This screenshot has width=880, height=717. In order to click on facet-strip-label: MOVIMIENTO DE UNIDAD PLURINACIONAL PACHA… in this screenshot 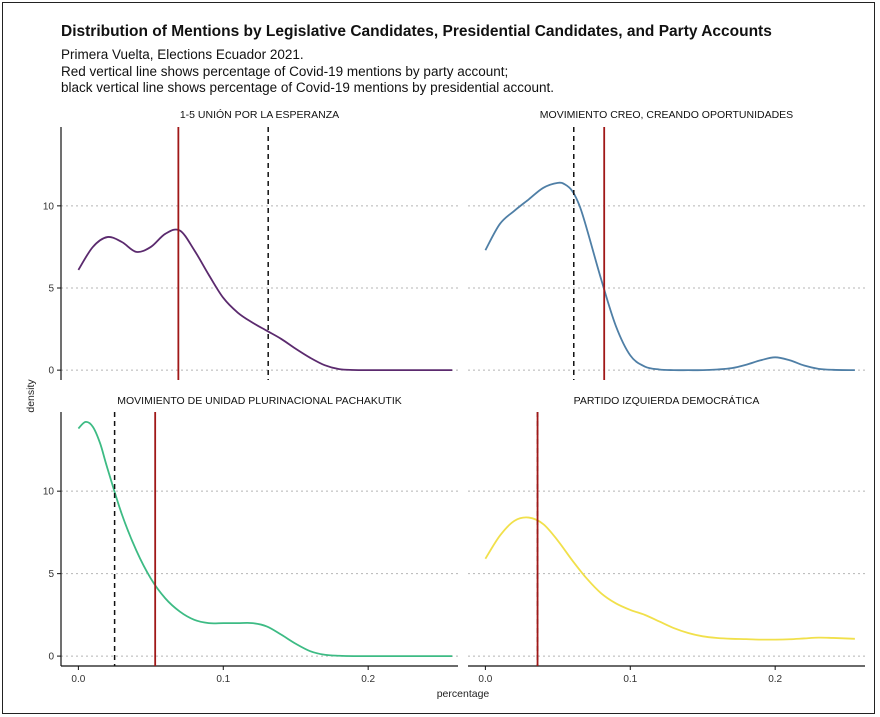, I will do `click(259, 401)`.